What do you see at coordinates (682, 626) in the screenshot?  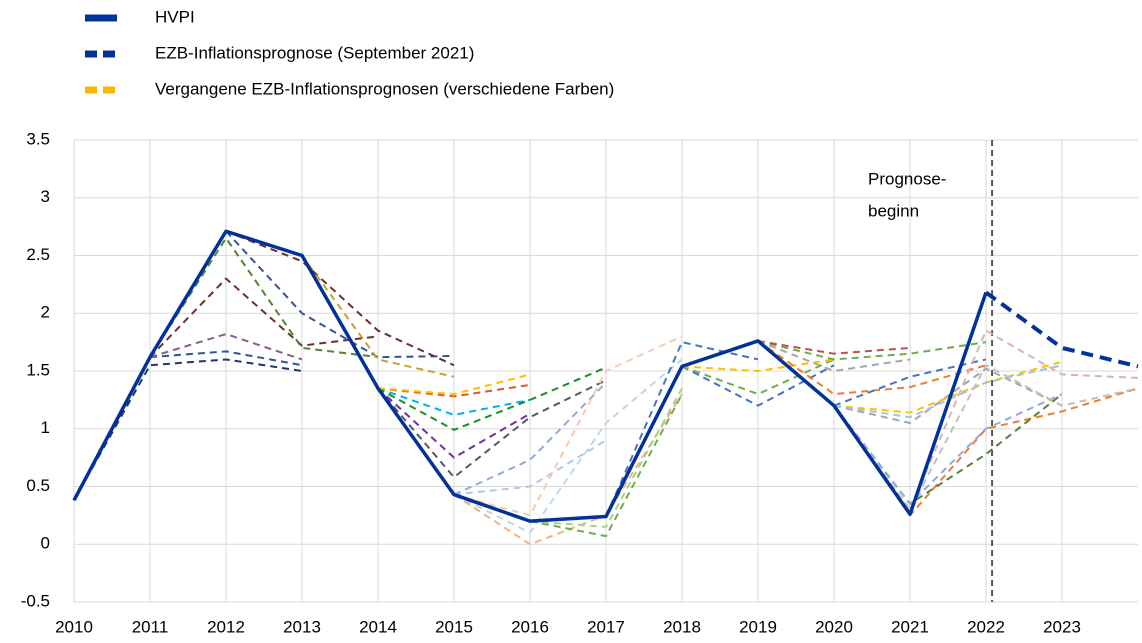 I see `x-tick-label: 2018` at bounding box center [682, 626].